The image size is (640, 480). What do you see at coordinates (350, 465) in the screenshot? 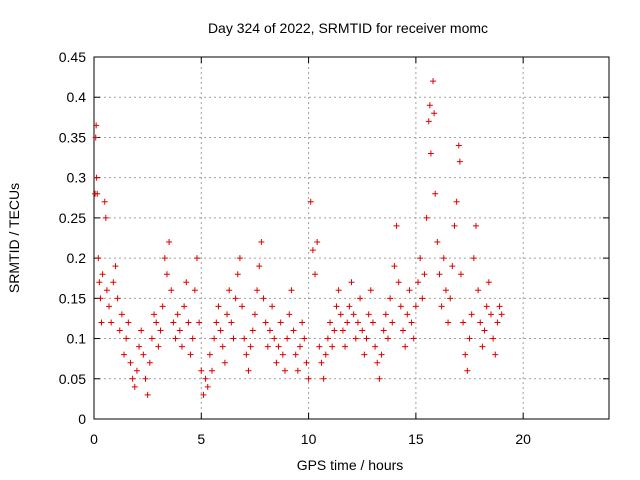
I see `x-axis-label: GPS time / hours` at bounding box center [350, 465].